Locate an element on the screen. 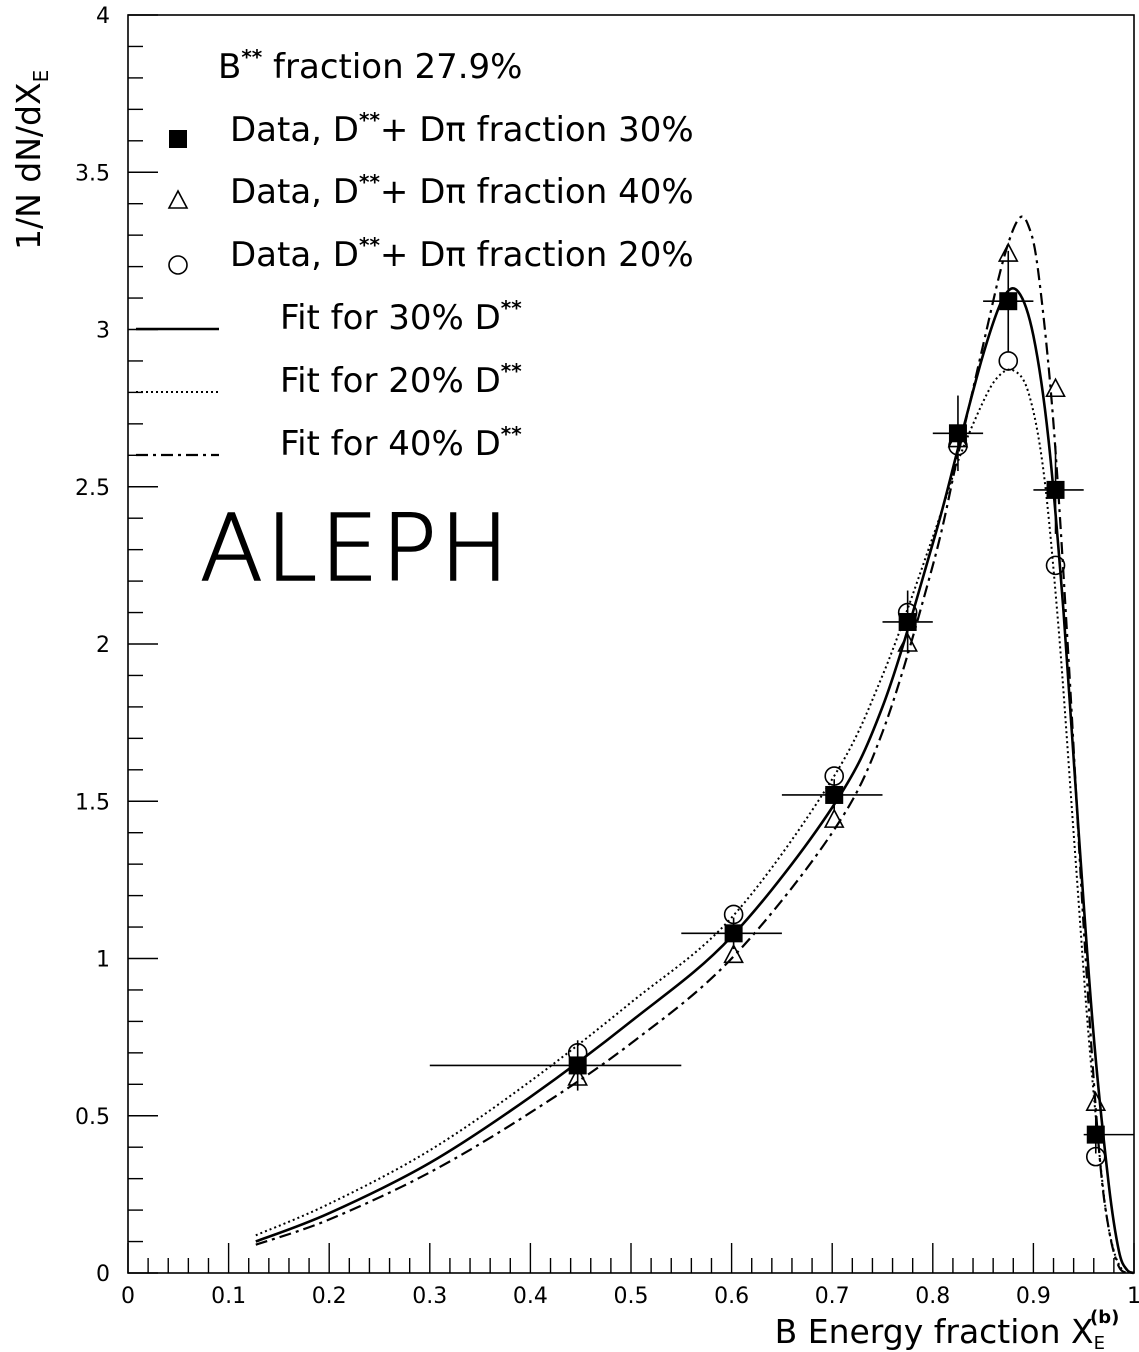 The height and width of the screenshot is (1352, 1139). x-tick-label: 0 is located at coordinates (128, 1296).